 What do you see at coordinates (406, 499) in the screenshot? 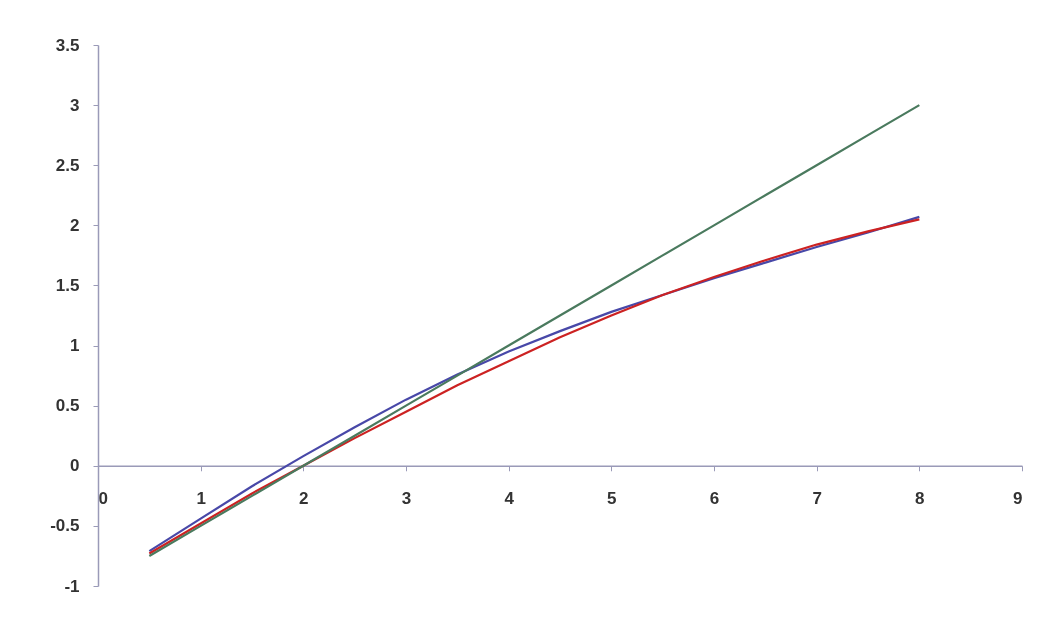
I see `x-tick-label: 3` at bounding box center [406, 499].